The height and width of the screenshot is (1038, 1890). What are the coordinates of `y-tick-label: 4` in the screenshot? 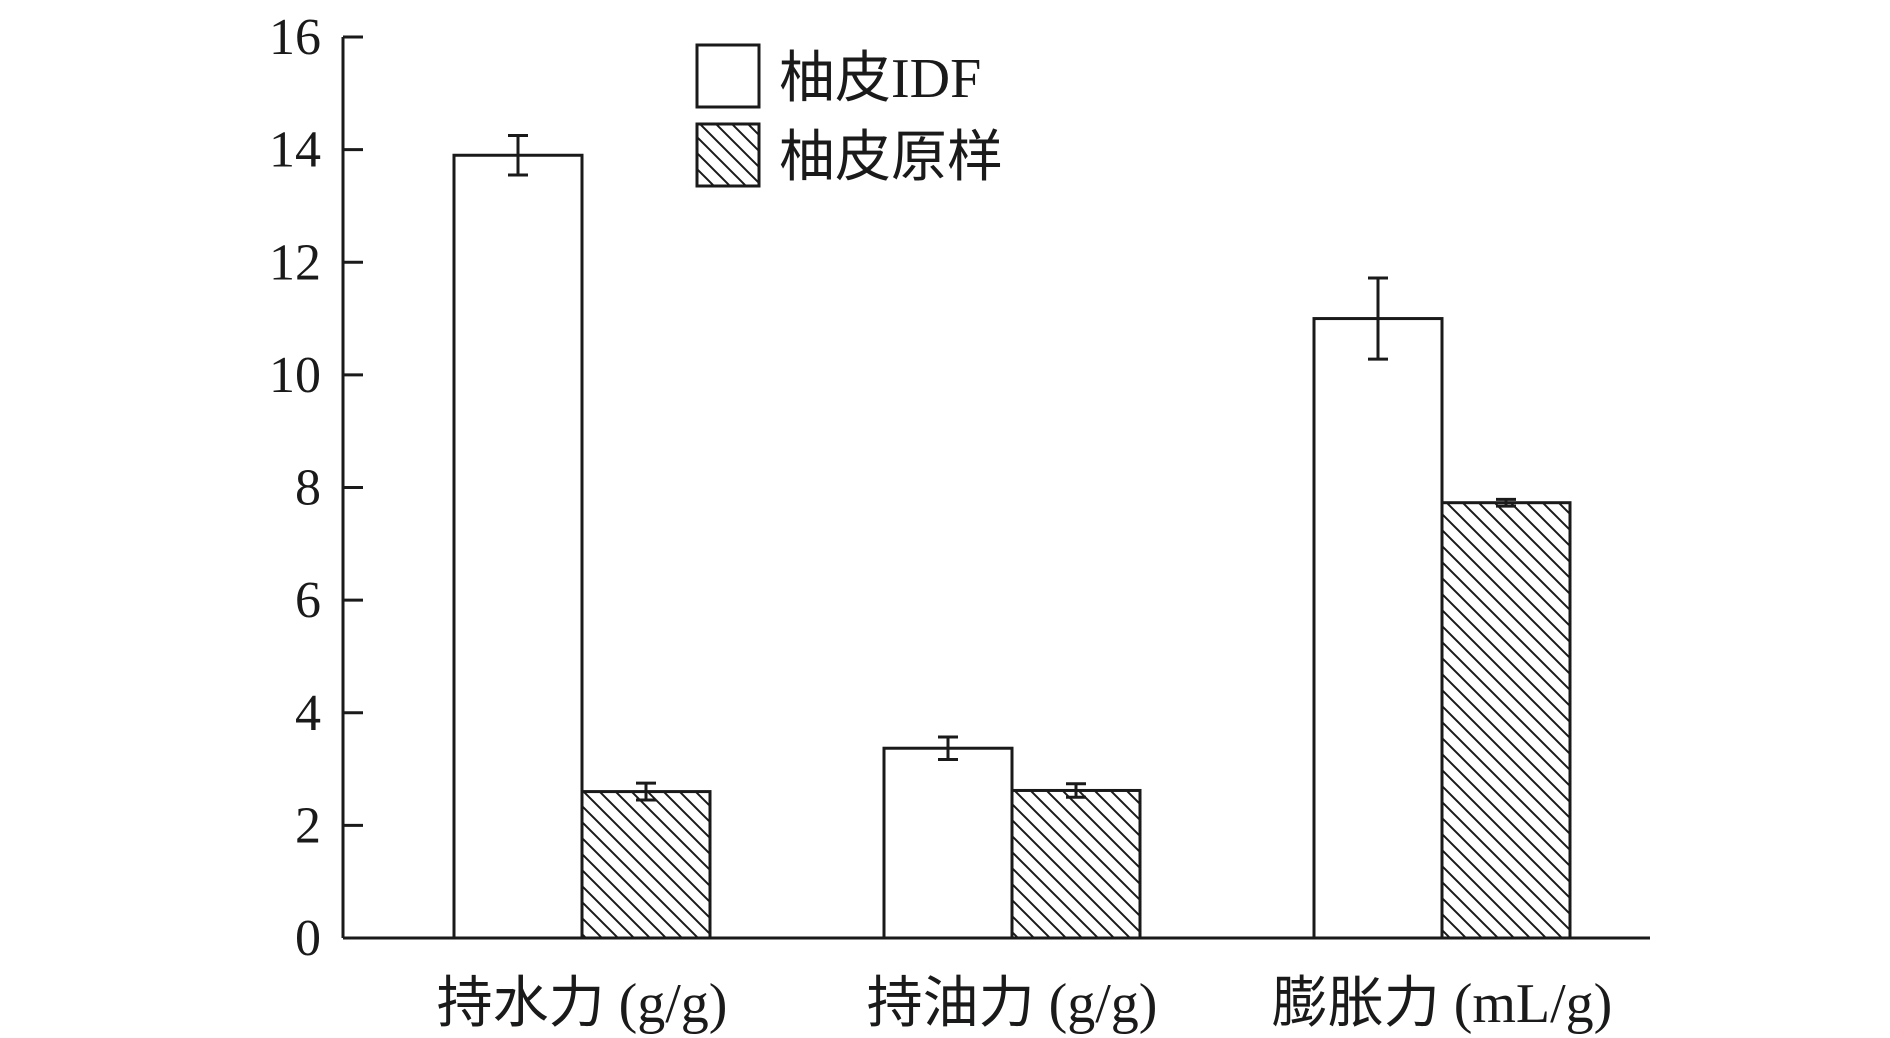 It's located at (308, 713).